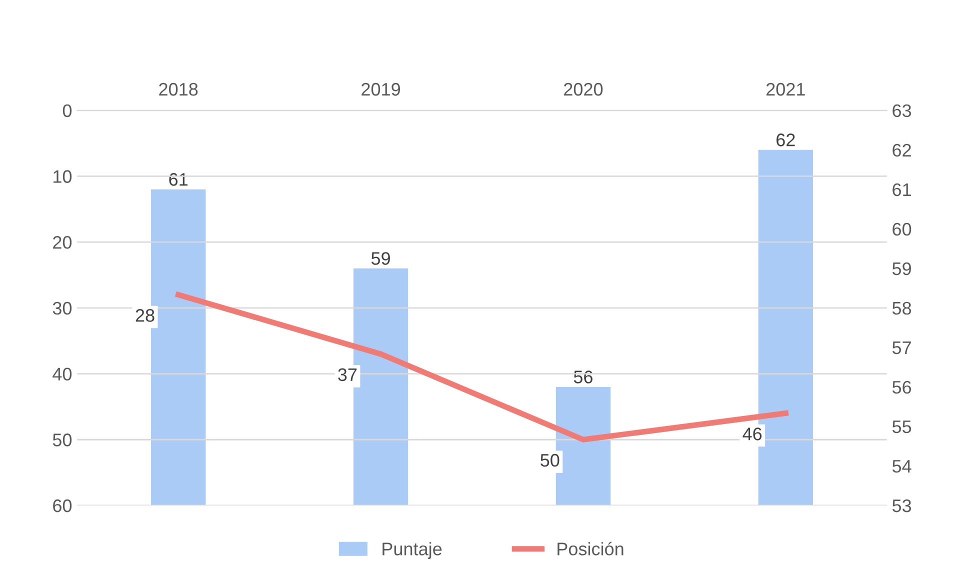 The image size is (964, 581). I want to click on y2-tick-label: 53, so click(902, 505).